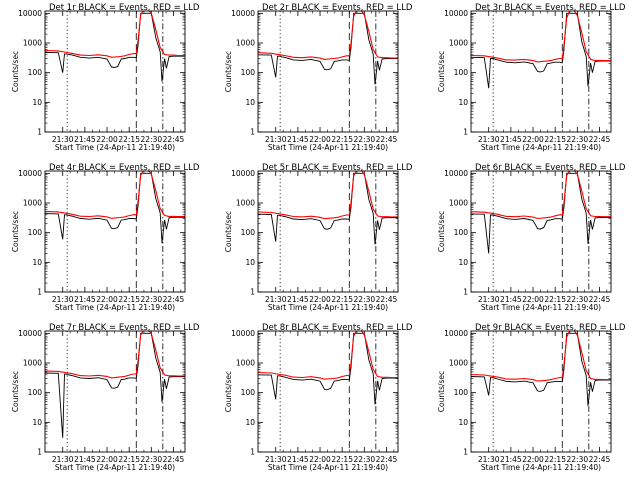 Image resolution: width=640 pixels, height=480 pixels. What do you see at coordinates (550, 8) in the screenshot?
I see `panel-title: Det 3r BLACK = Events, RED = LLD` at bounding box center [550, 8].